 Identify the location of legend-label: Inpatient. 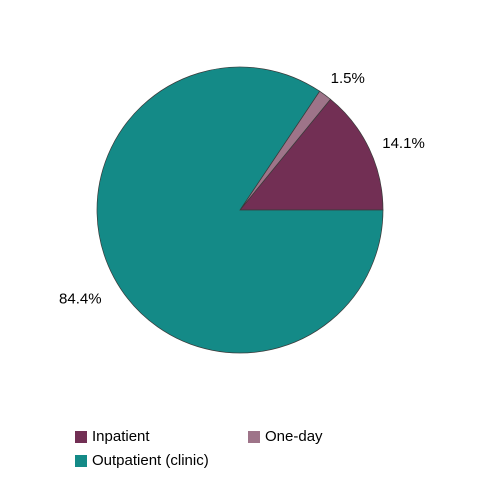
(121, 436).